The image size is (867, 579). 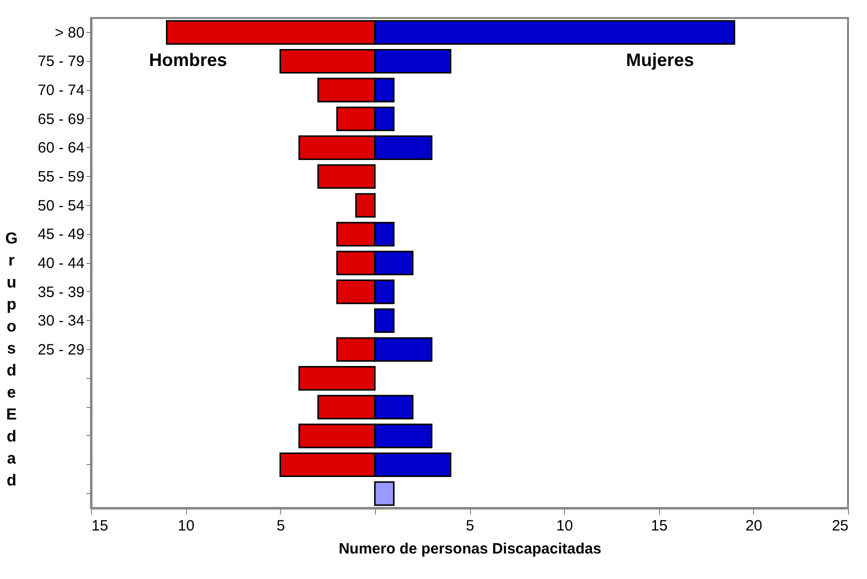 What do you see at coordinates (840, 526) in the screenshot?
I see `x-tick-label: 25` at bounding box center [840, 526].